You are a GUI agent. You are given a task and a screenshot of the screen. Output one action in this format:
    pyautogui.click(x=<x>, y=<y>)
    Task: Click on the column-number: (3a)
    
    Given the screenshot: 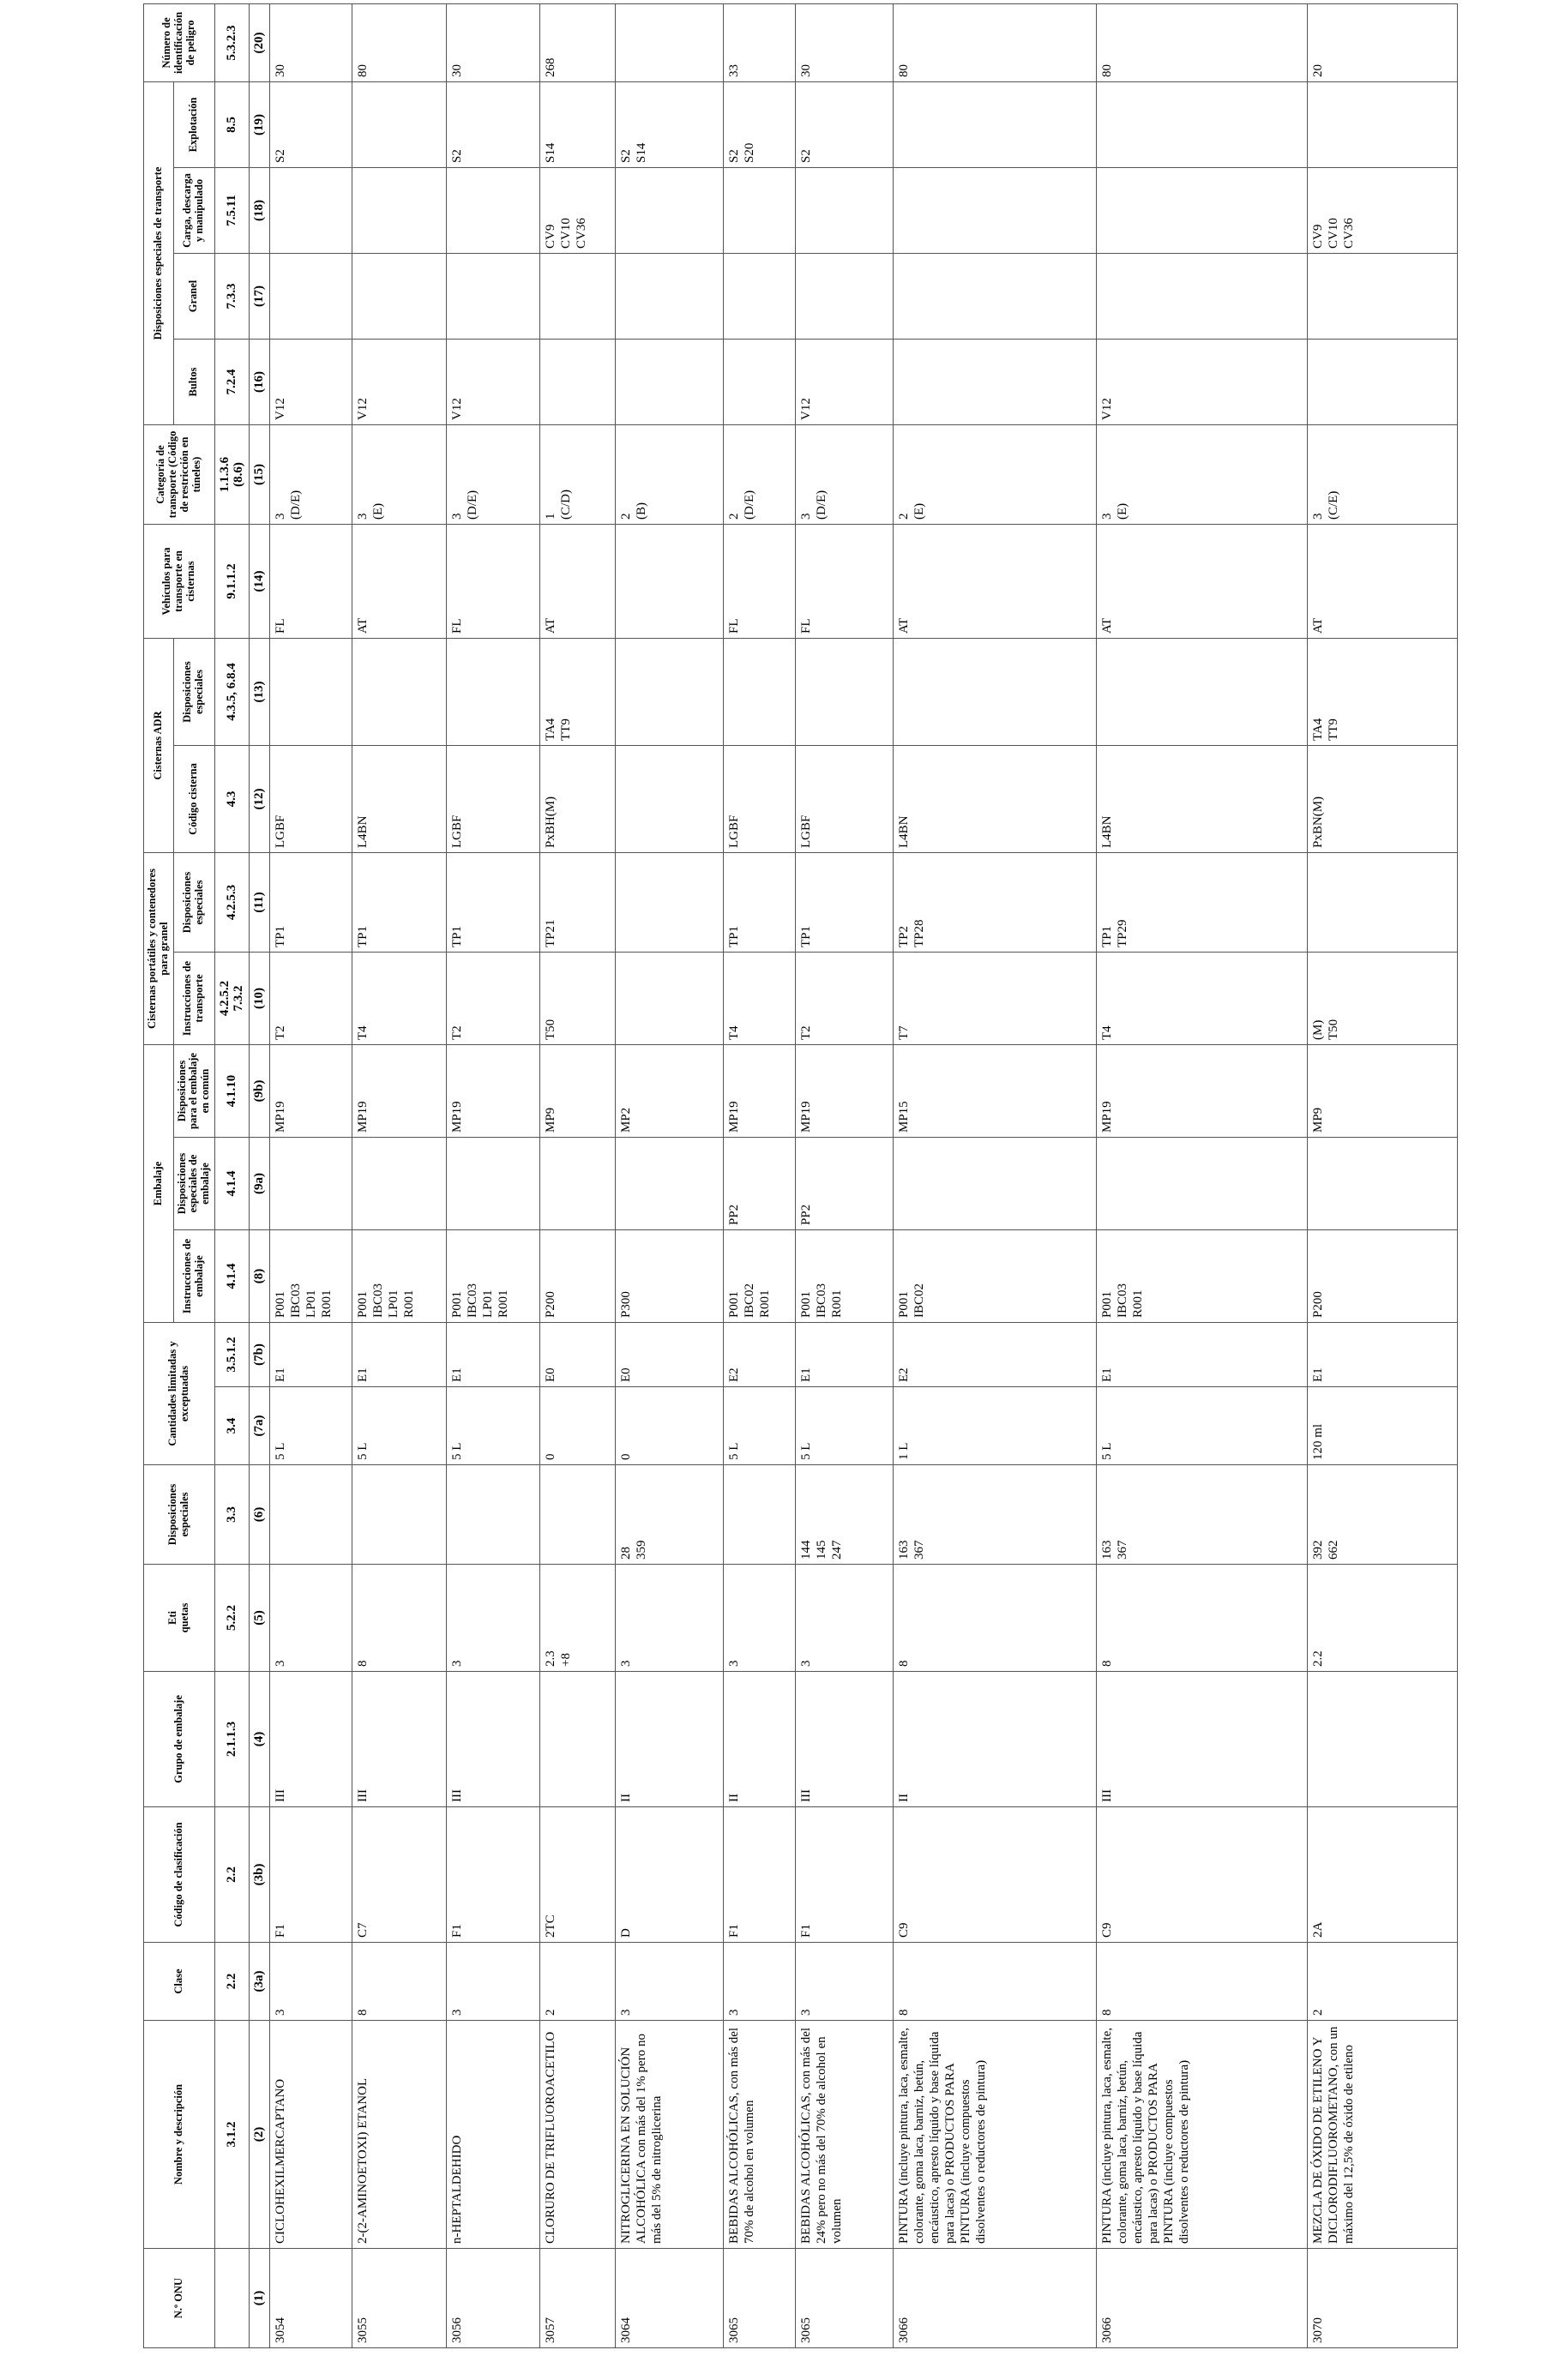 What is the action you would take?
    pyautogui.click(x=259, y=1982)
    